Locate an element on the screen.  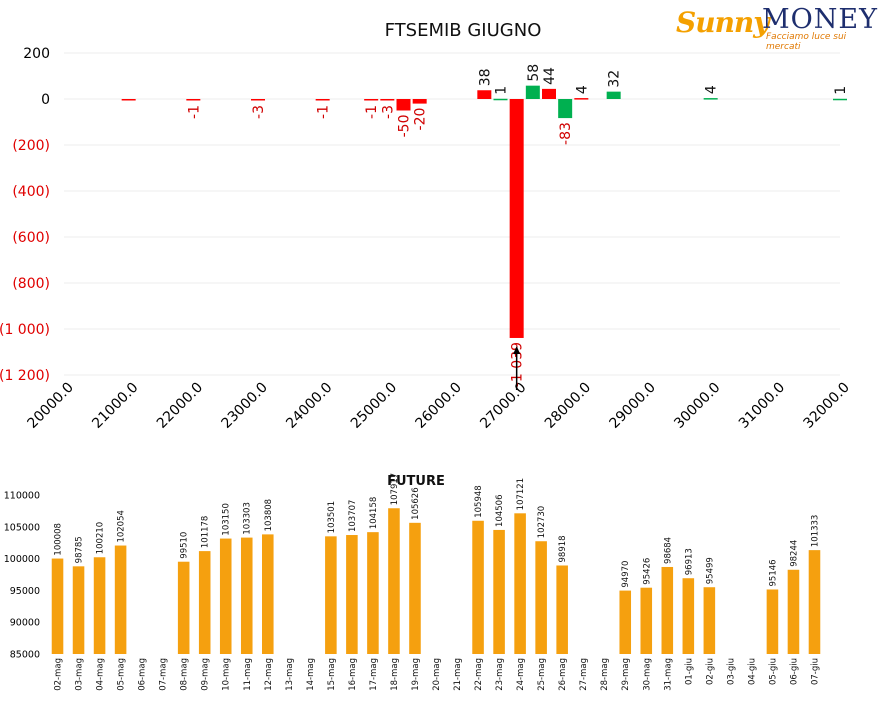
future-x-tick-label: 26-mag is located at coordinates (563, 674).